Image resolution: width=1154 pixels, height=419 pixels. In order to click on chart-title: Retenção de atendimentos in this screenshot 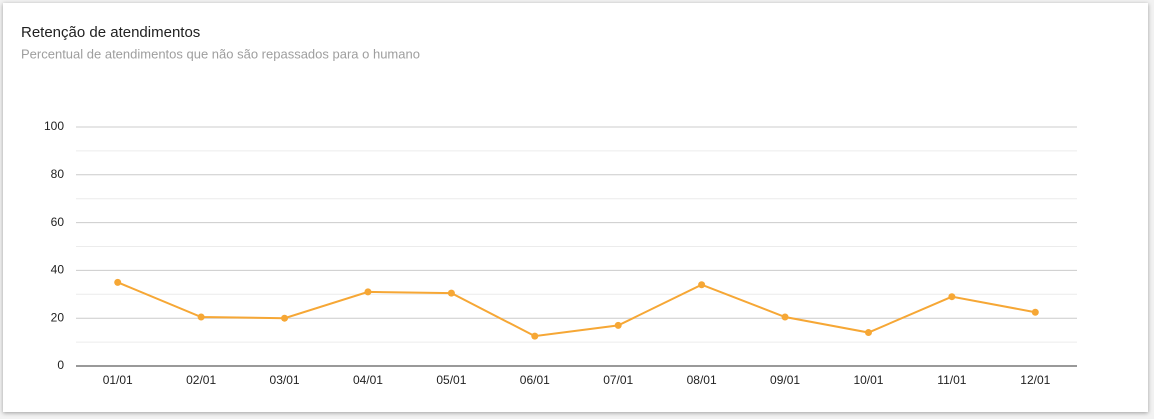, I will do `click(110, 32)`.